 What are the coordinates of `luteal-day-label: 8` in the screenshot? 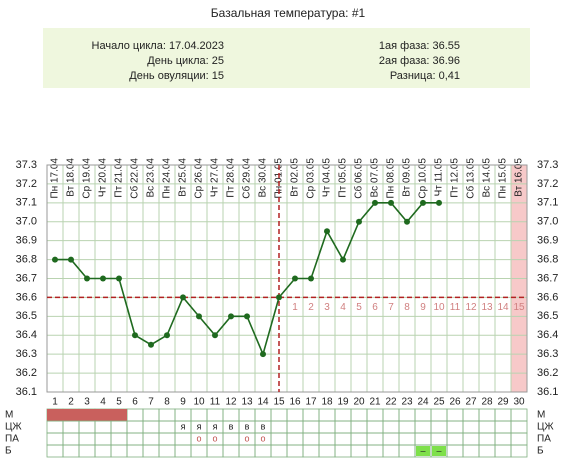 It's located at (407, 307).